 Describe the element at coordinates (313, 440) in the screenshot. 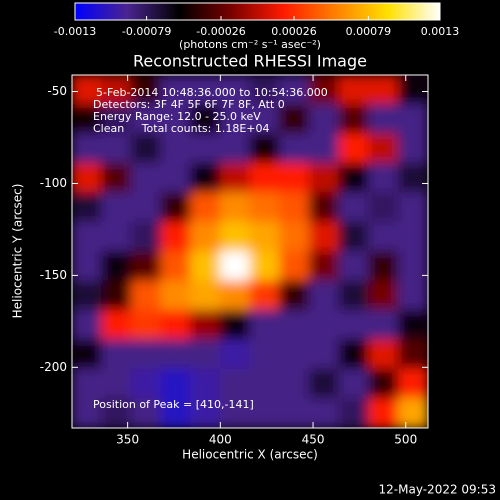

I see `x-tick-label: 450` at that location.